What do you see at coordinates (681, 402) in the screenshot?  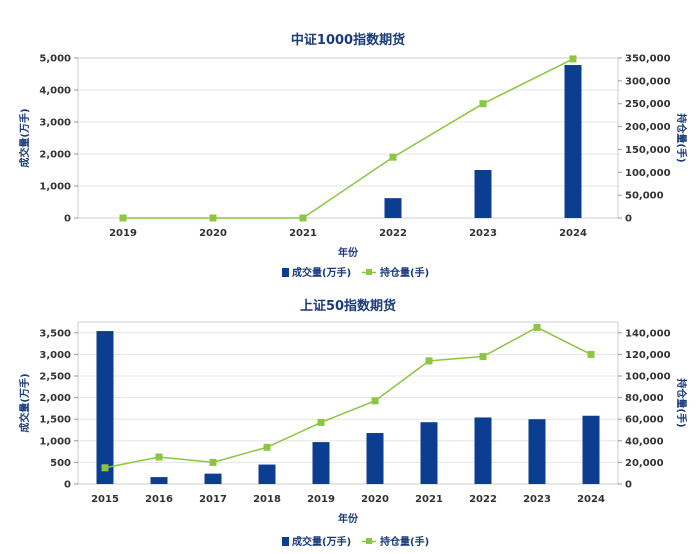 I see `chart-2-y2-axis-label: 持仓量(手)` at bounding box center [681, 402].